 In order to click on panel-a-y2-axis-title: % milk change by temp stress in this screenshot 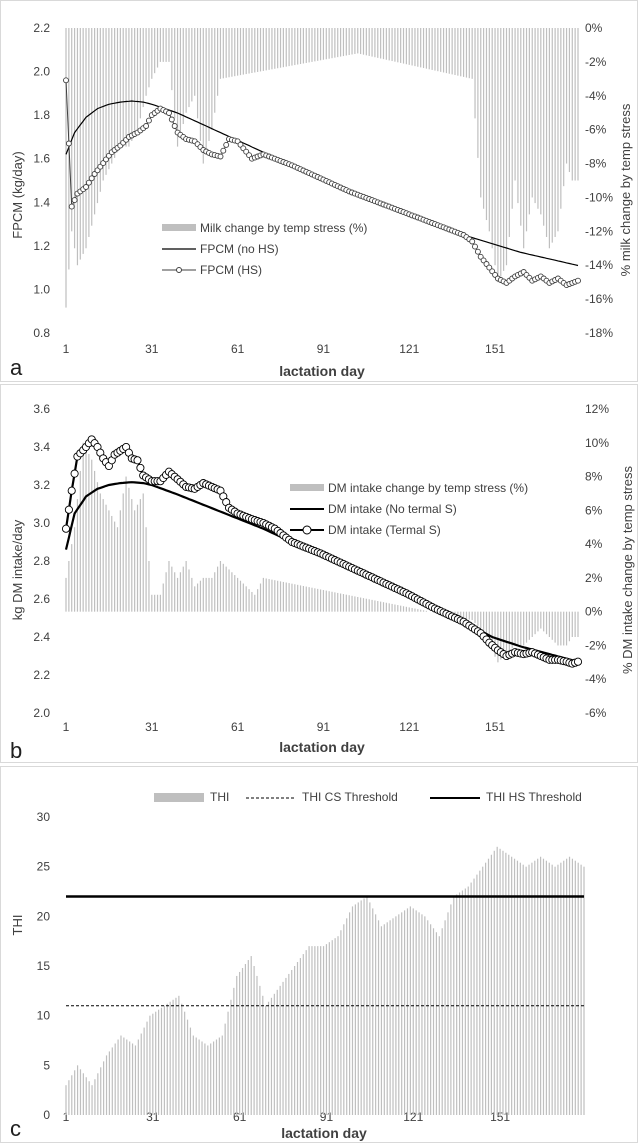, I will do `click(625, 189)`.